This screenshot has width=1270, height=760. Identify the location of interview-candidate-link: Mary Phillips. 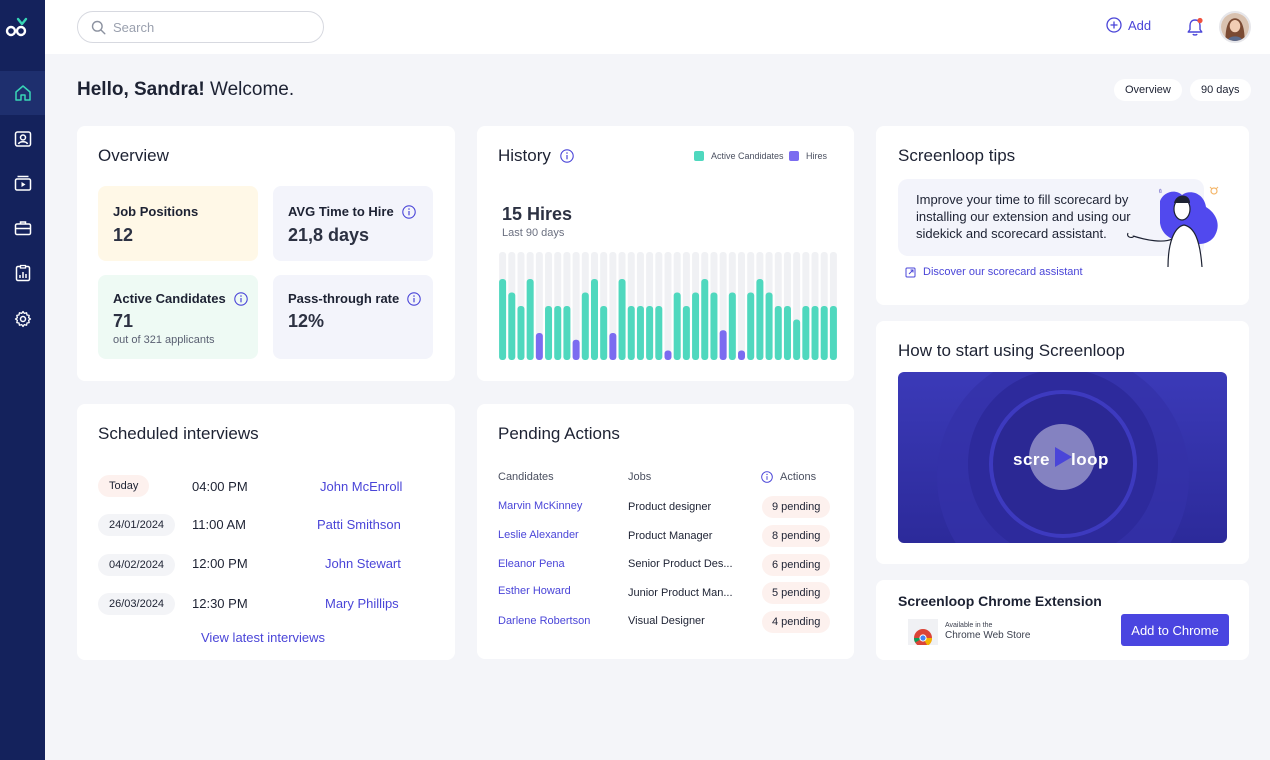
(362, 603).